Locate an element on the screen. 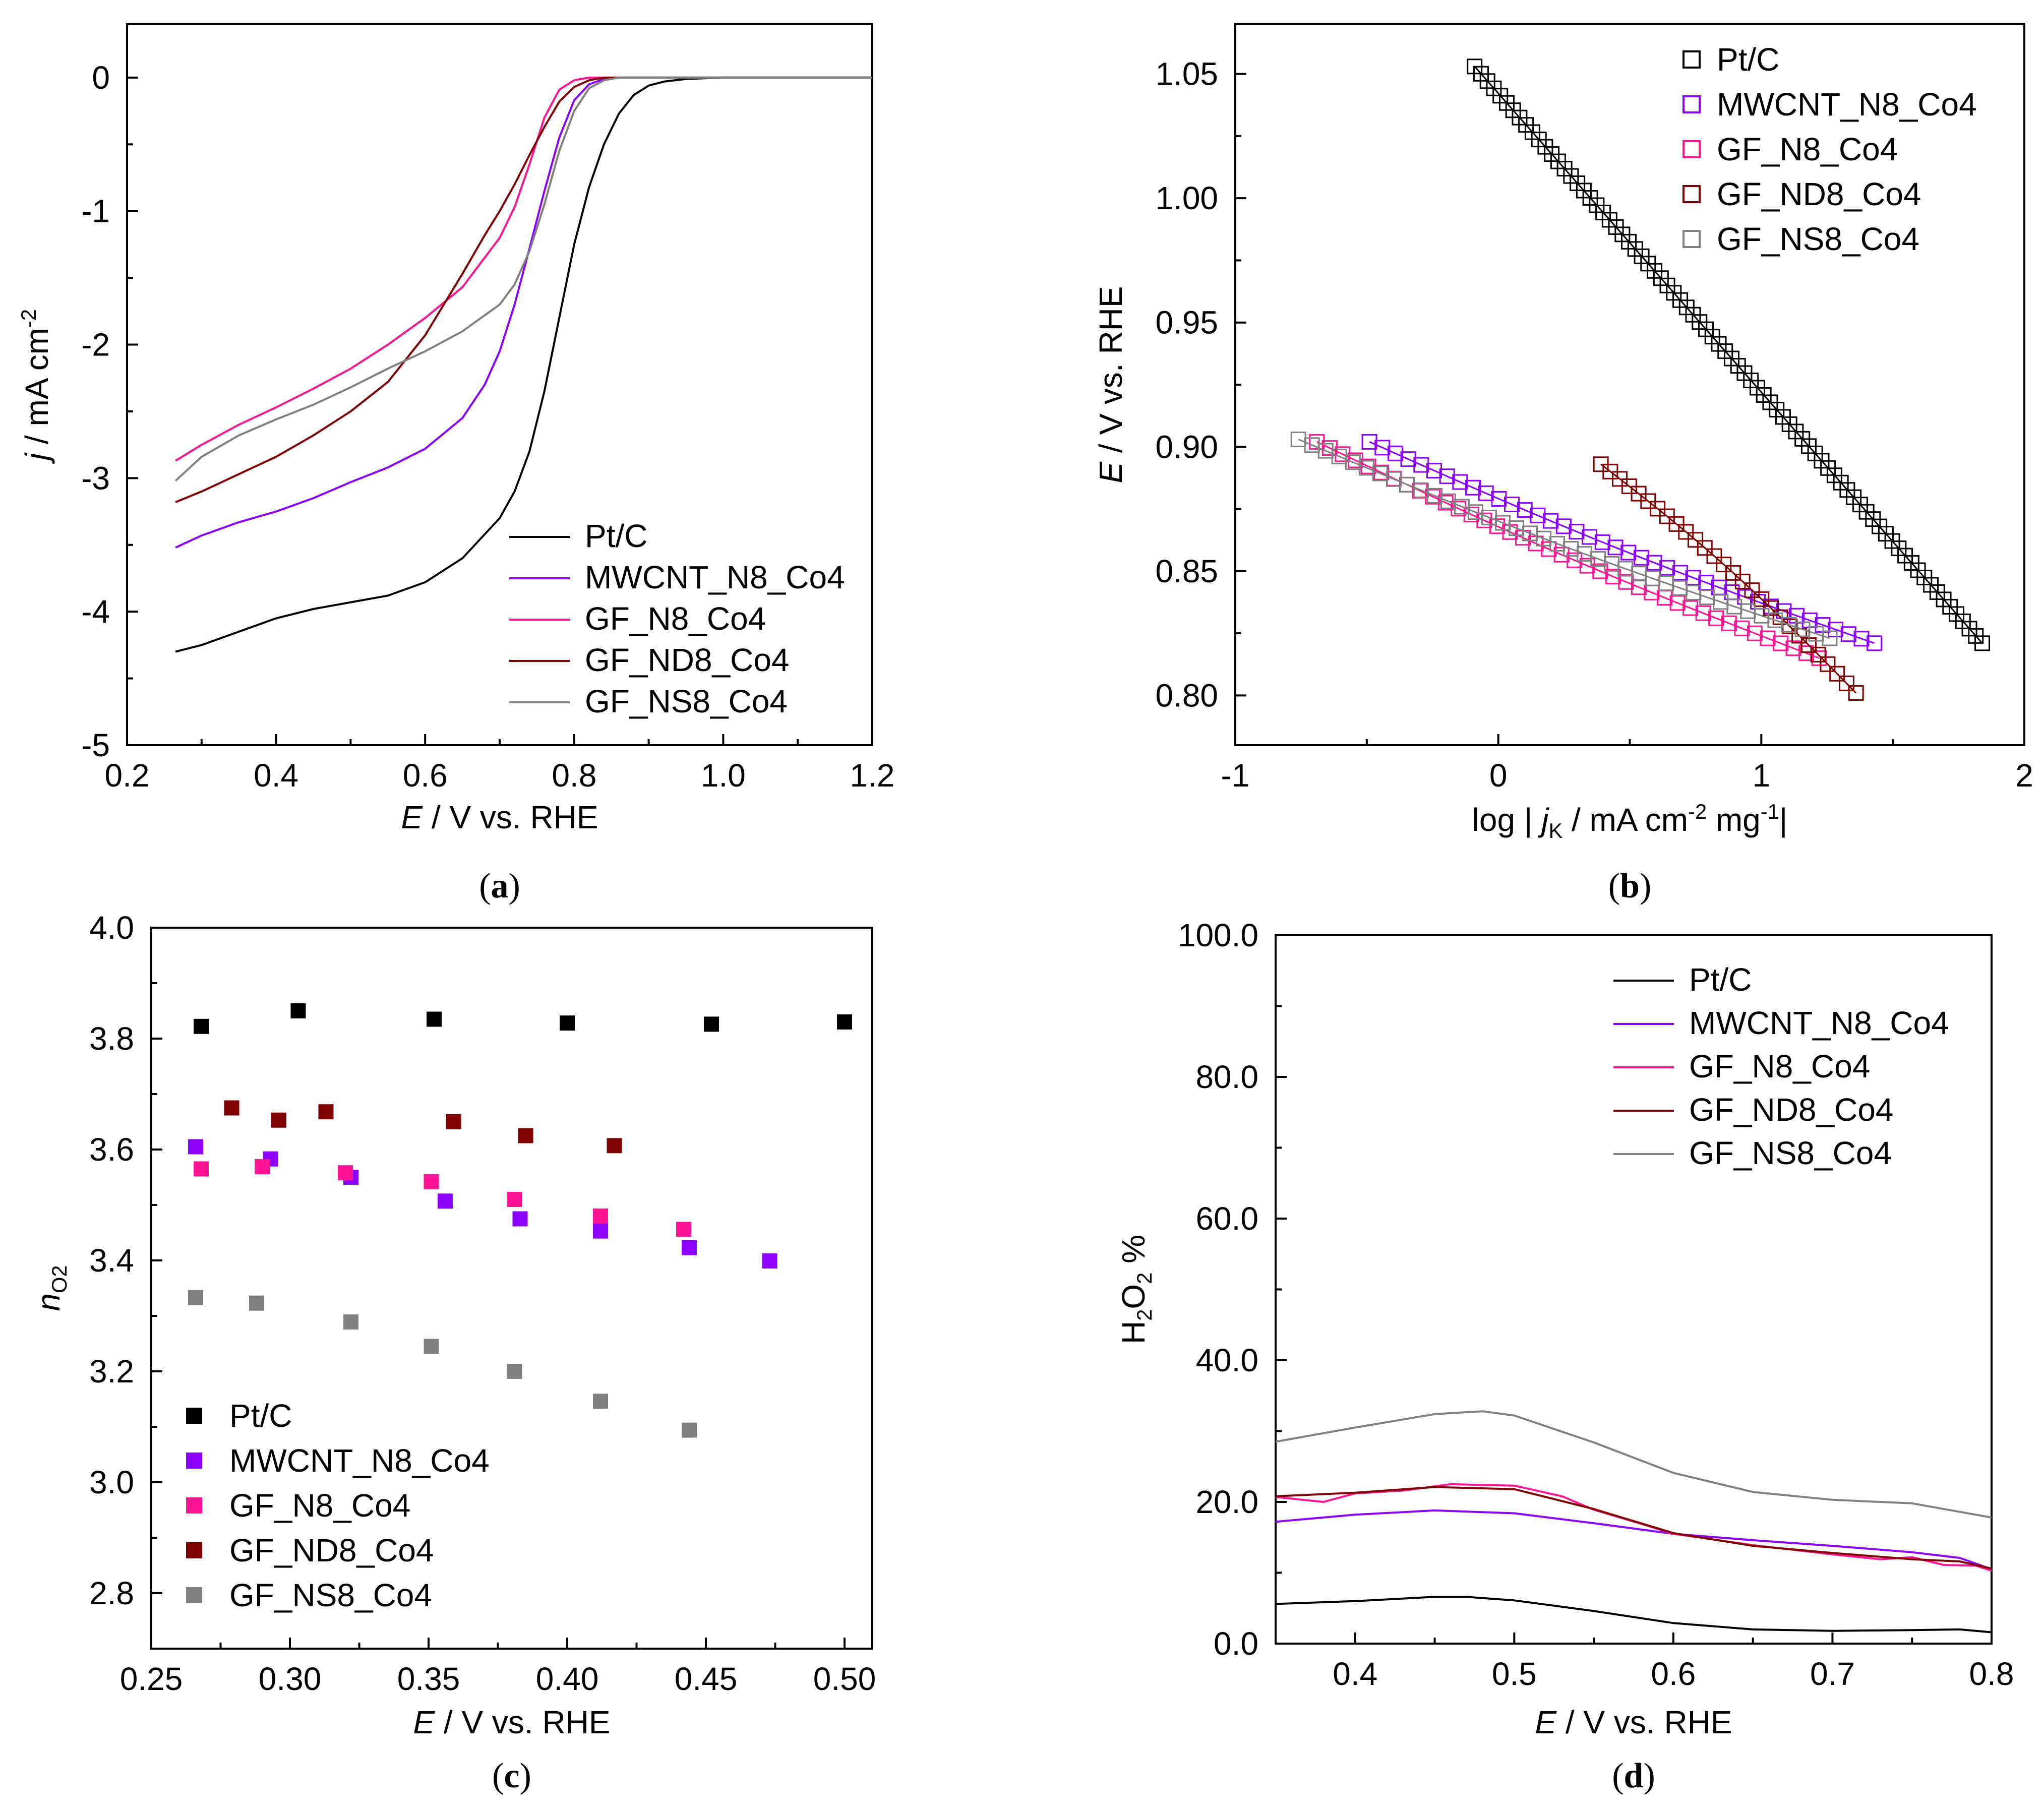 The image size is (2044, 1813). x-tick-label-part: 0.30 is located at coordinates (291, 1679).